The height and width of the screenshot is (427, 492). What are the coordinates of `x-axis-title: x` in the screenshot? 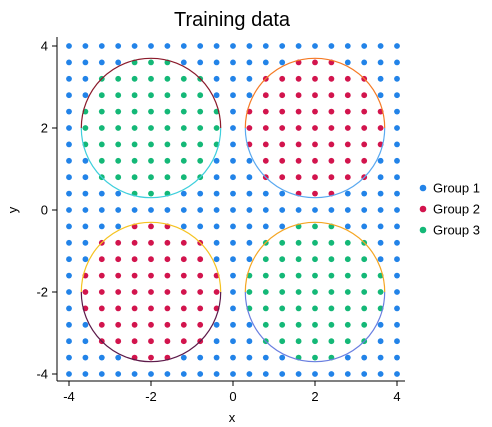 It's located at (232, 417).